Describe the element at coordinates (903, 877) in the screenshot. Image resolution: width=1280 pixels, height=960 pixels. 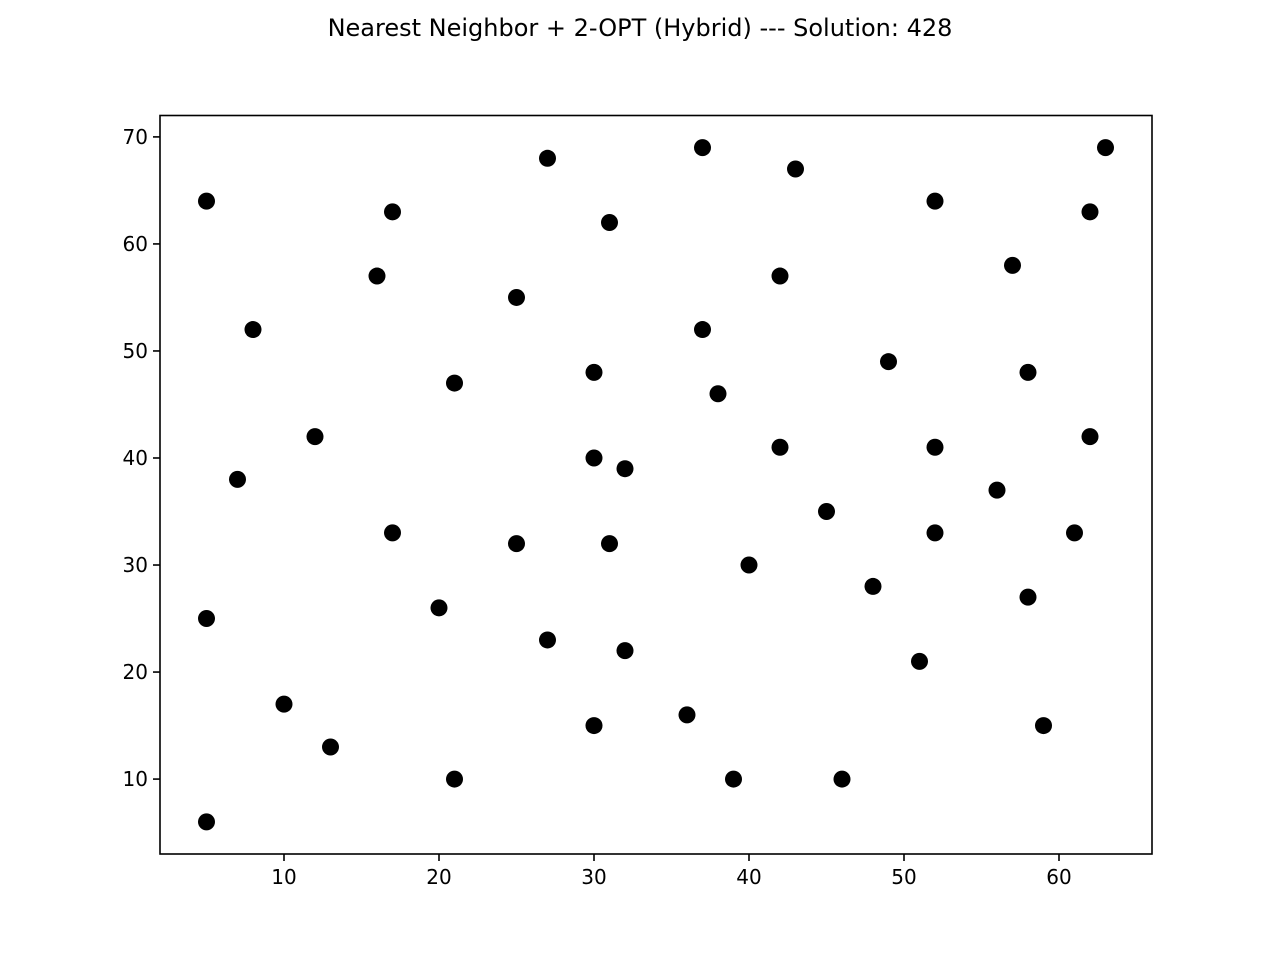
I see `x-tick-label: 50` at that location.